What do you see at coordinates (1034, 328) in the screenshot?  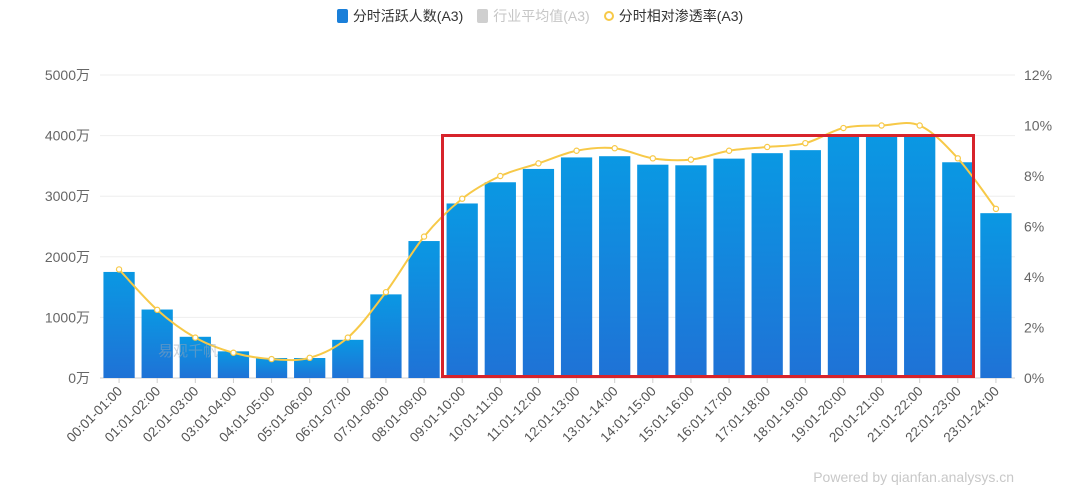 I see `right-tick-label: 2%` at bounding box center [1034, 328].